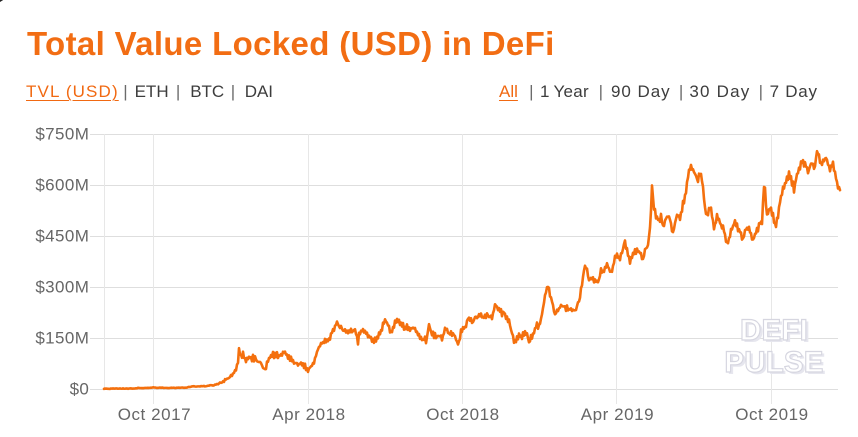 The width and height of the screenshot is (858, 437). Describe the element at coordinates (62, 236) in the screenshot. I see `svg-text: $450M` at that location.